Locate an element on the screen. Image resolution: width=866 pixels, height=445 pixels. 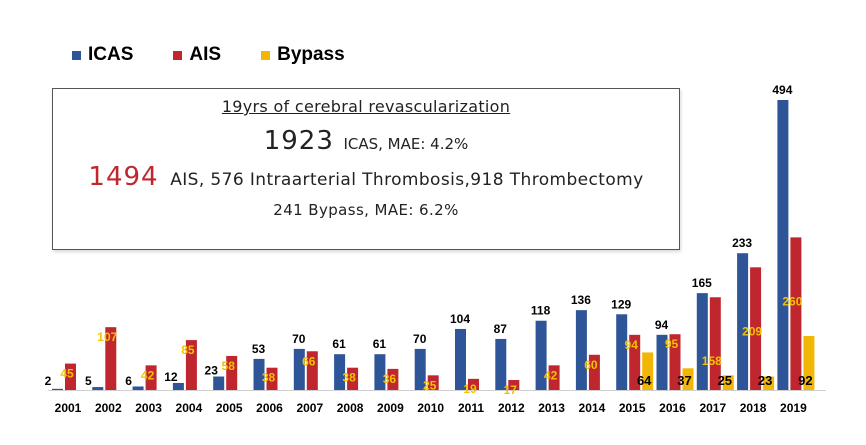
x-tick-label: 2013 is located at coordinates (551, 408).